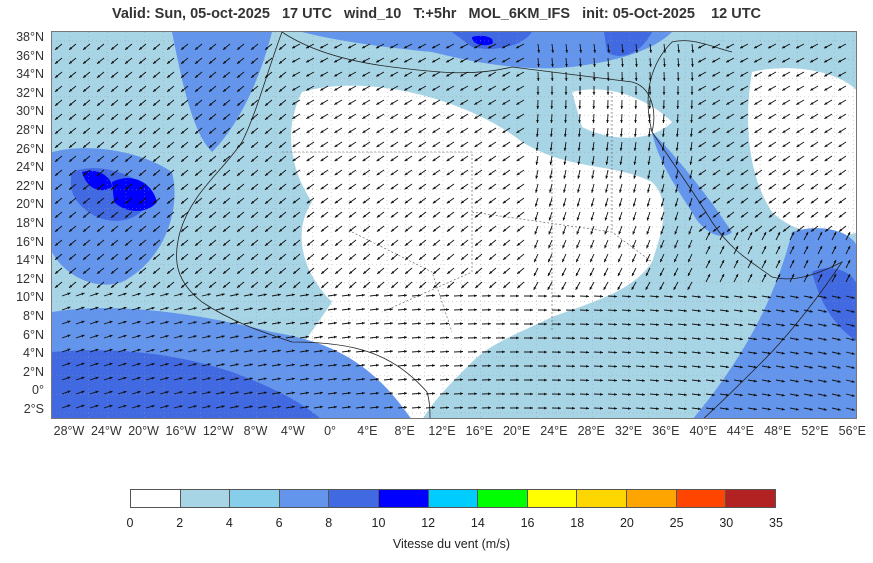  Describe the element at coordinates (666, 431) in the screenshot. I see `lon-tick-label: 36°E` at that location.